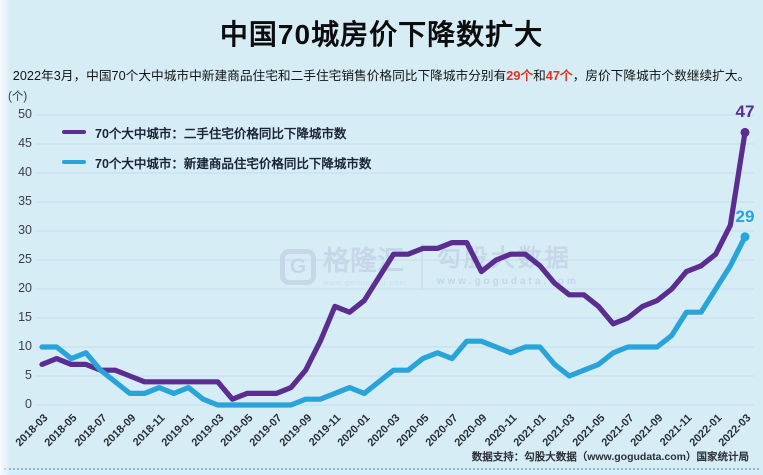 This screenshot has height=475, width=763. What do you see at coordinates (25, 114) in the screenshot?
I see `y-tick-label-50: 50` at bounding box center [25, 114].